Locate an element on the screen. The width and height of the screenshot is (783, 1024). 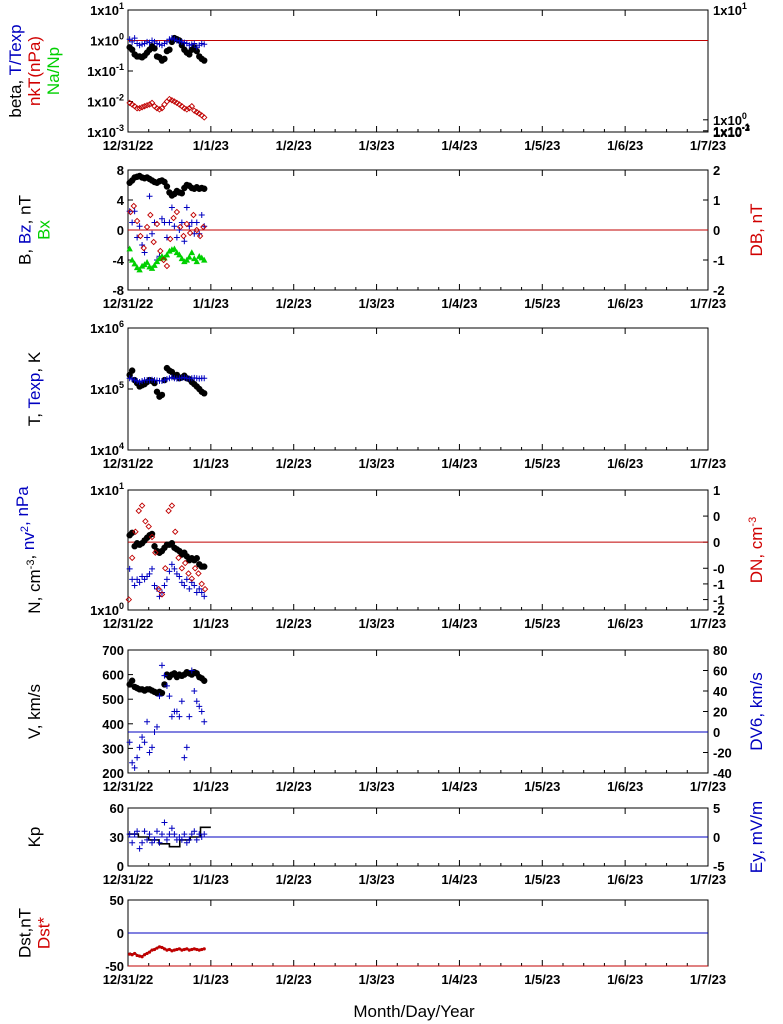
y-left-label-line-0: Kp is located at coordinates (34, 837).